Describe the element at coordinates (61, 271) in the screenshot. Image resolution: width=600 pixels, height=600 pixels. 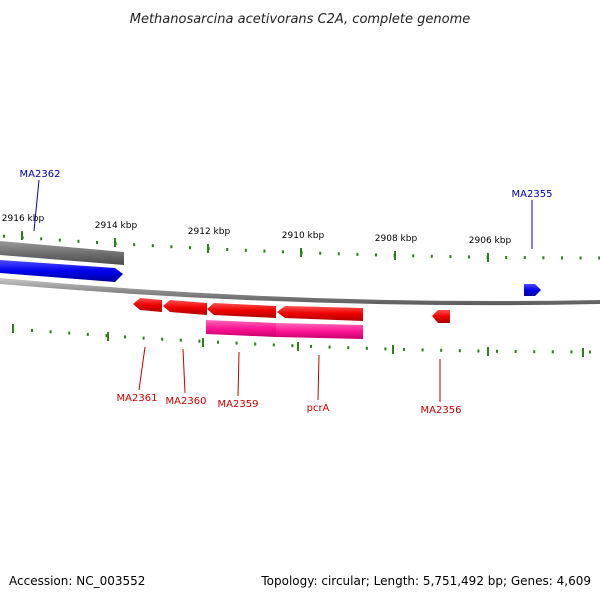
I see `gene-ma2362` at that location.